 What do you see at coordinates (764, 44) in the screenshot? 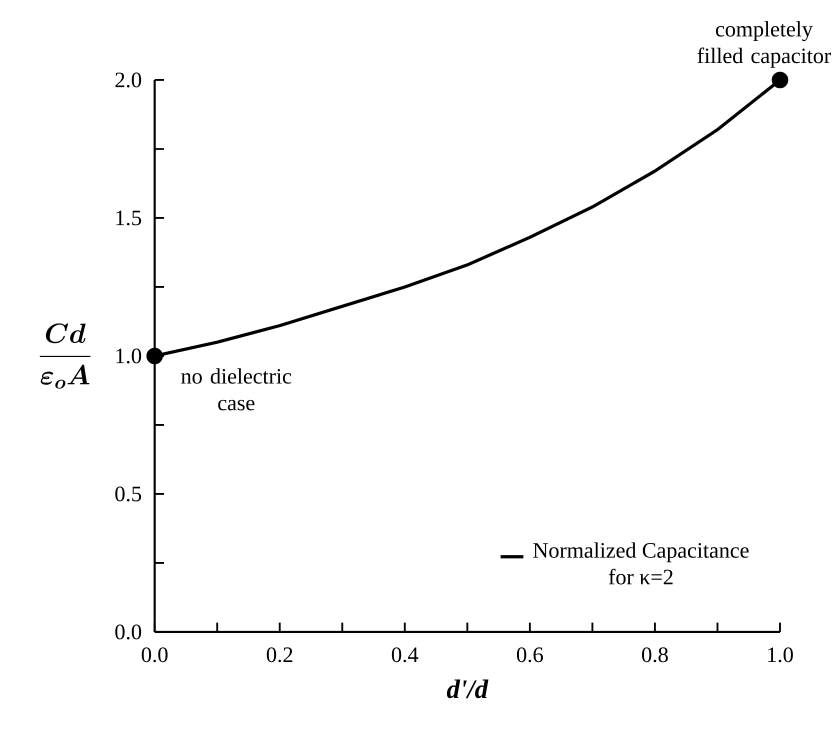
I see `annotation: completely filled capacitor` at bounding box center [764, 44].